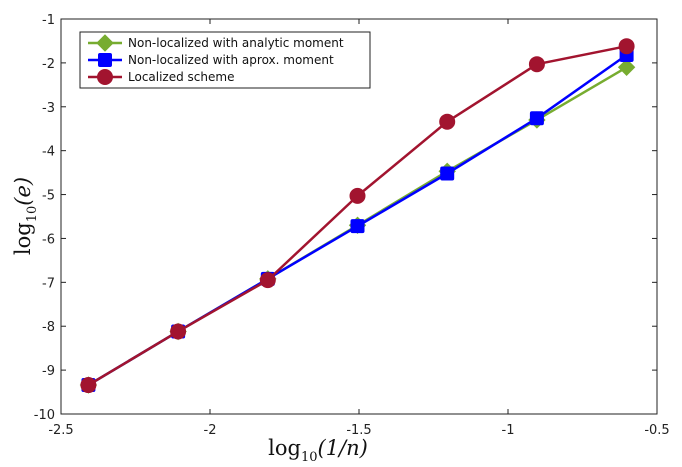  I want to click on y-tick-label: -6, so click(48, 239).